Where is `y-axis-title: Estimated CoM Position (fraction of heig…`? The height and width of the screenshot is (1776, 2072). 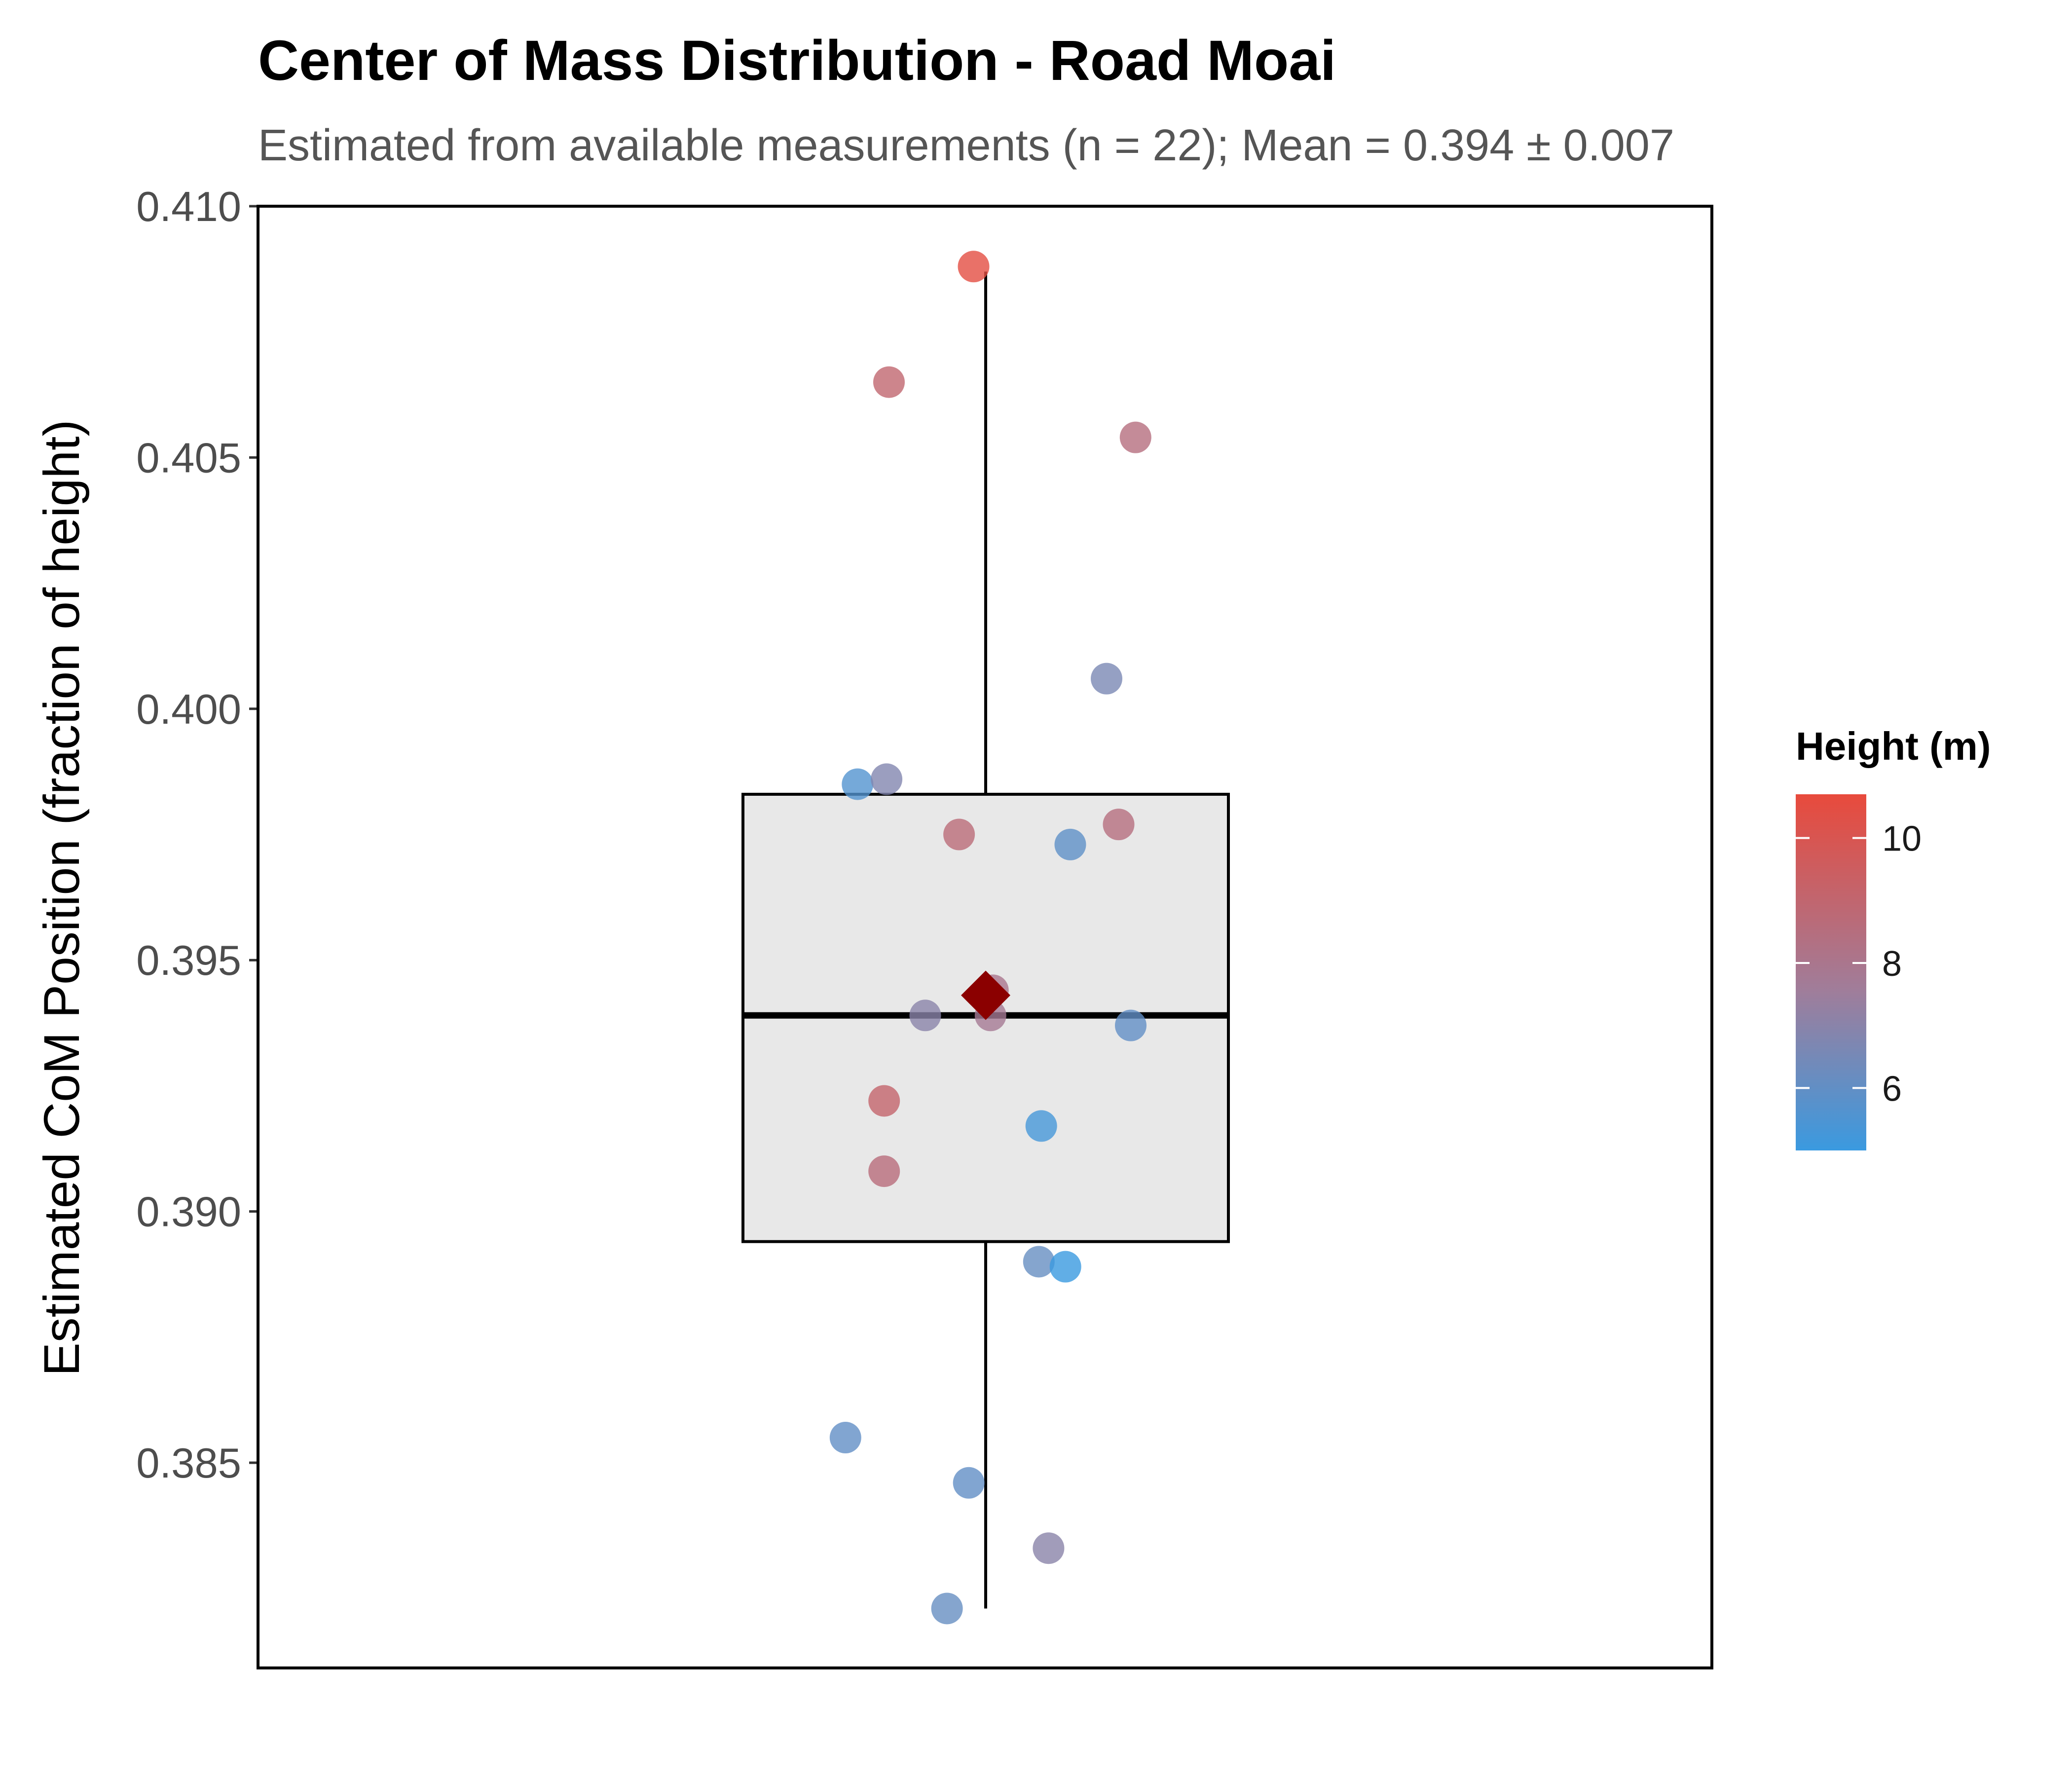 y-axis-title: Estimated CoM Position (fraction of heig… is located at coordinates (62, 898).